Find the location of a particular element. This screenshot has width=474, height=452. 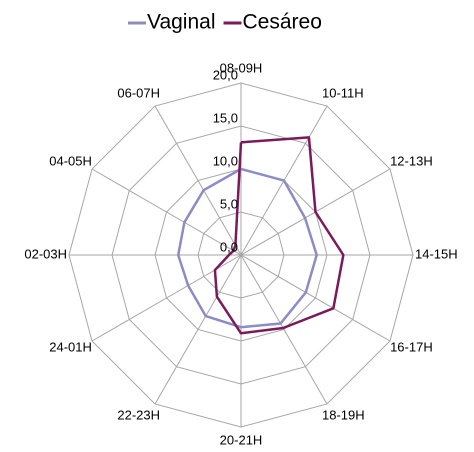

tick-label: 0,0 is located at coordinates (229, 246).